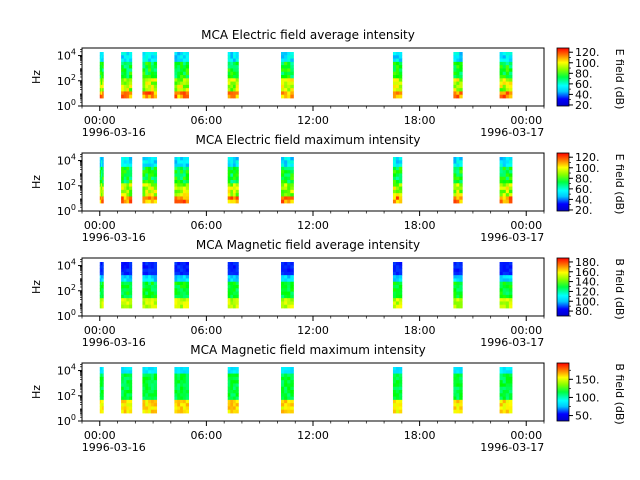  I want to click on colorbar-label: B field (dB), so click(619, 288).